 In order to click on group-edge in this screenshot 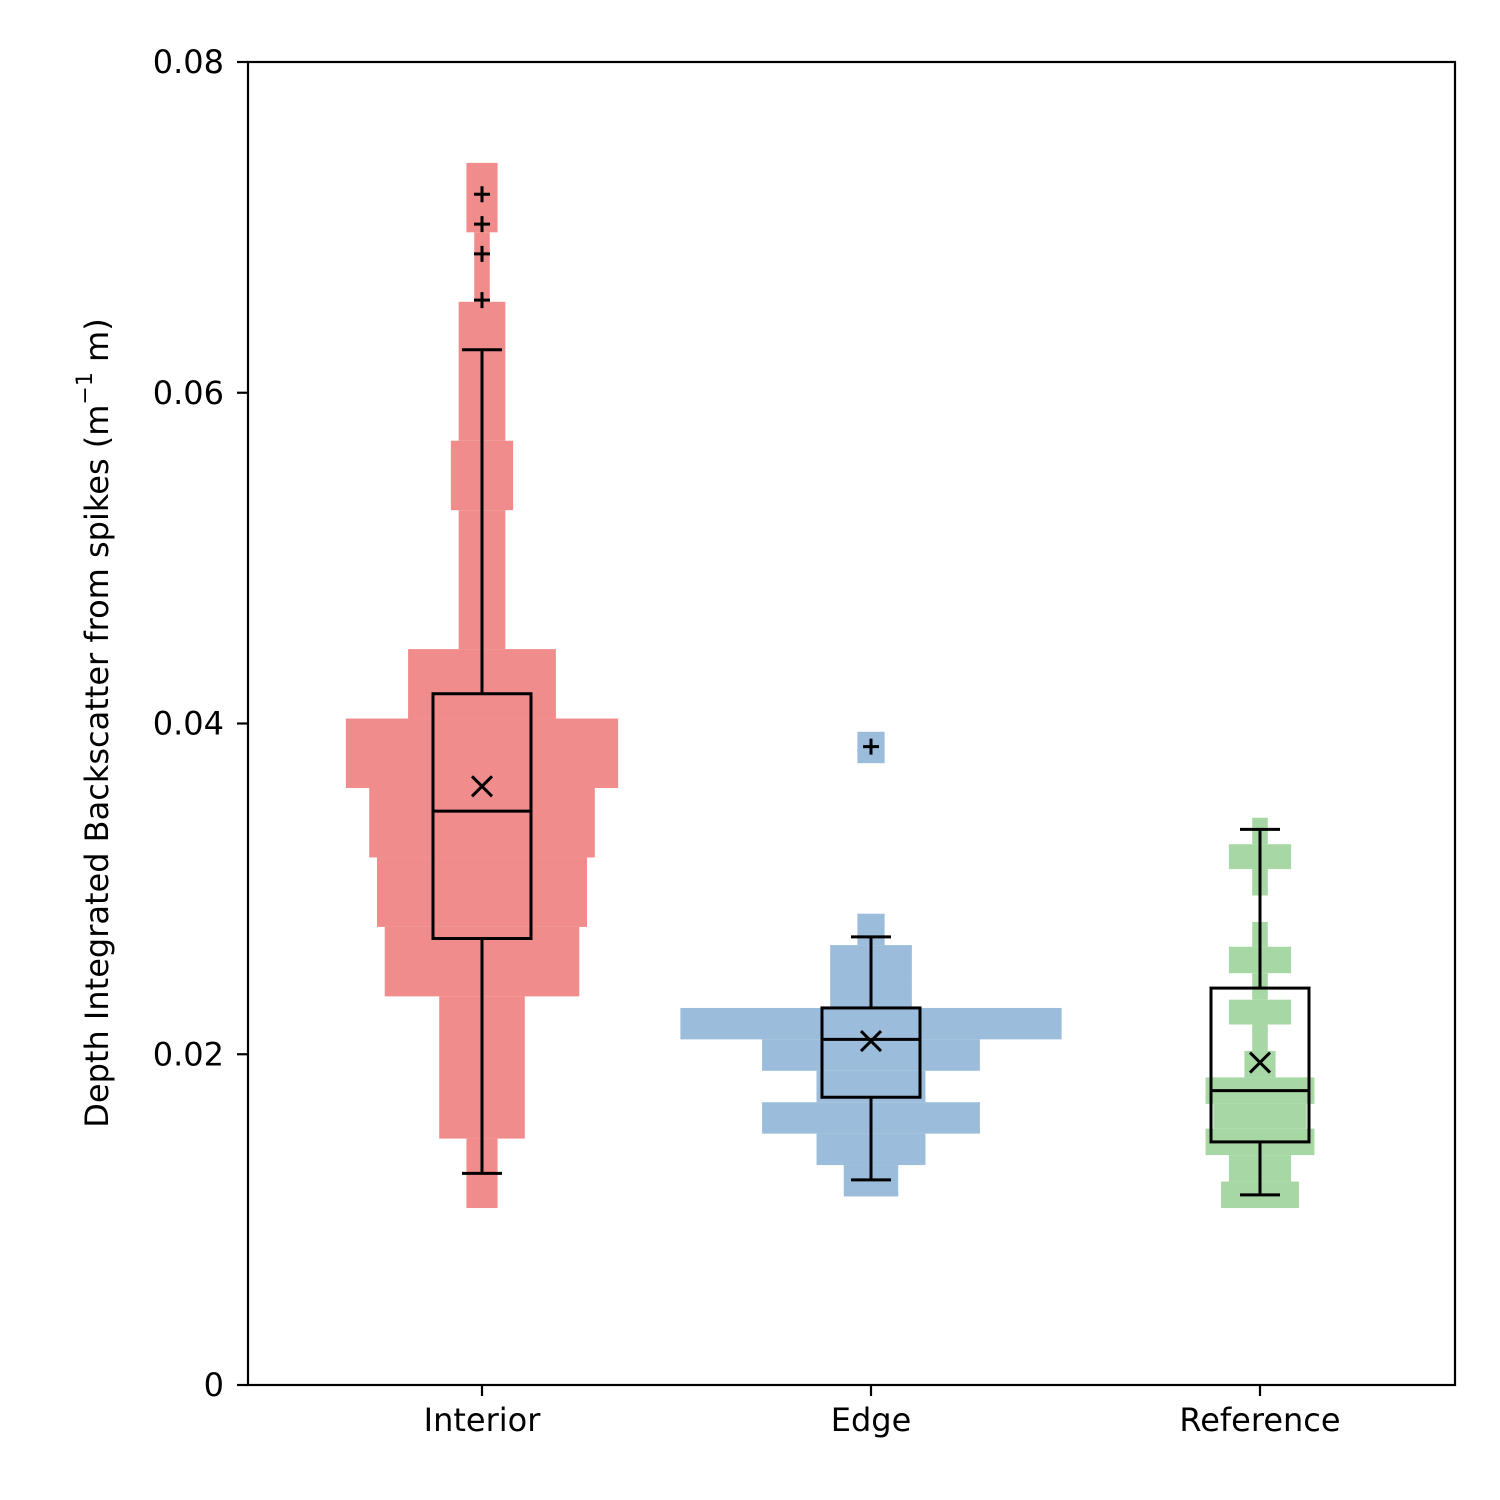, I will do `click(871, 964)`.